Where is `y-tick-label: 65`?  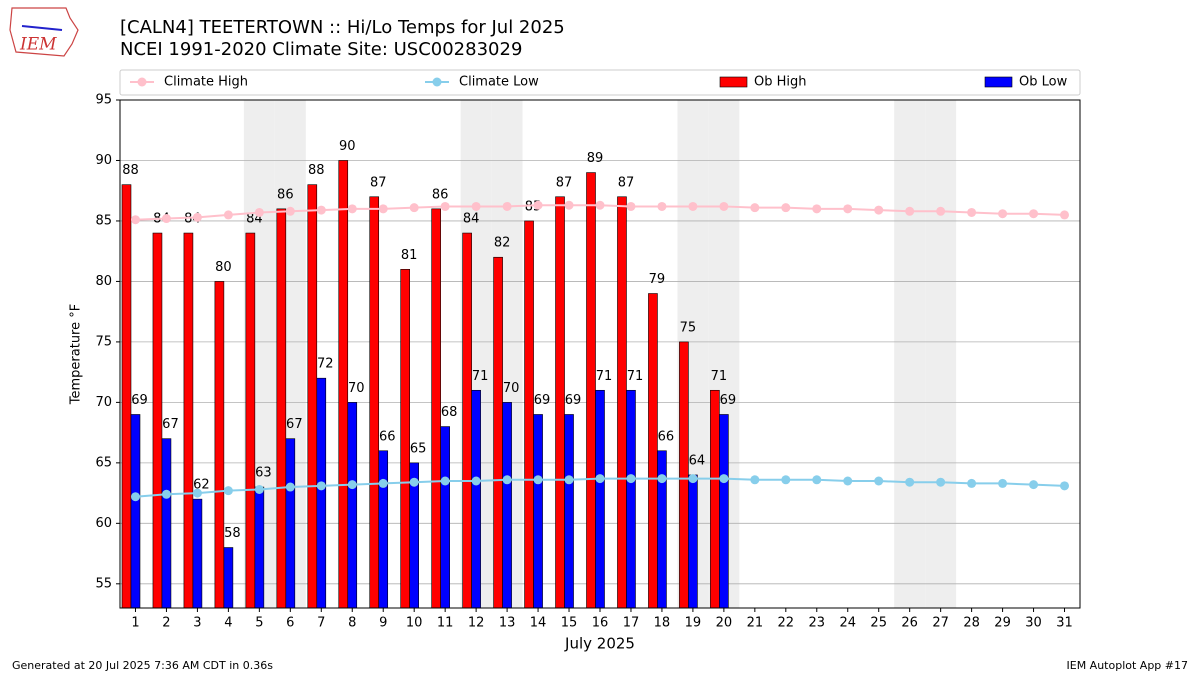
y-tick-label: 65 is located at coordinates (103, 462).